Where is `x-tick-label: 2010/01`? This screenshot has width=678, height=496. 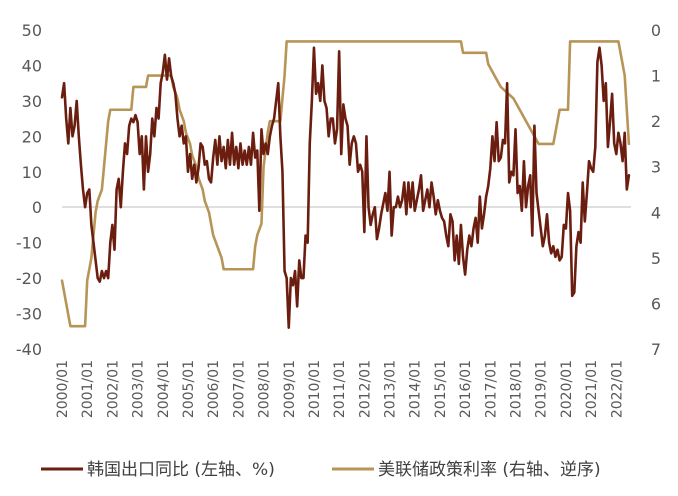
x-tick-label: 2010/01 is located at coordinates (315, 389).